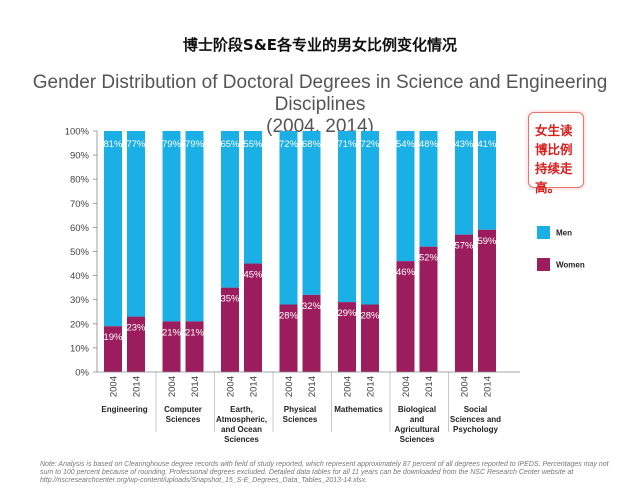 The height and width of the screenshot is (487, 640). I want to click on data-label-men: 41%, so click(487, 144).